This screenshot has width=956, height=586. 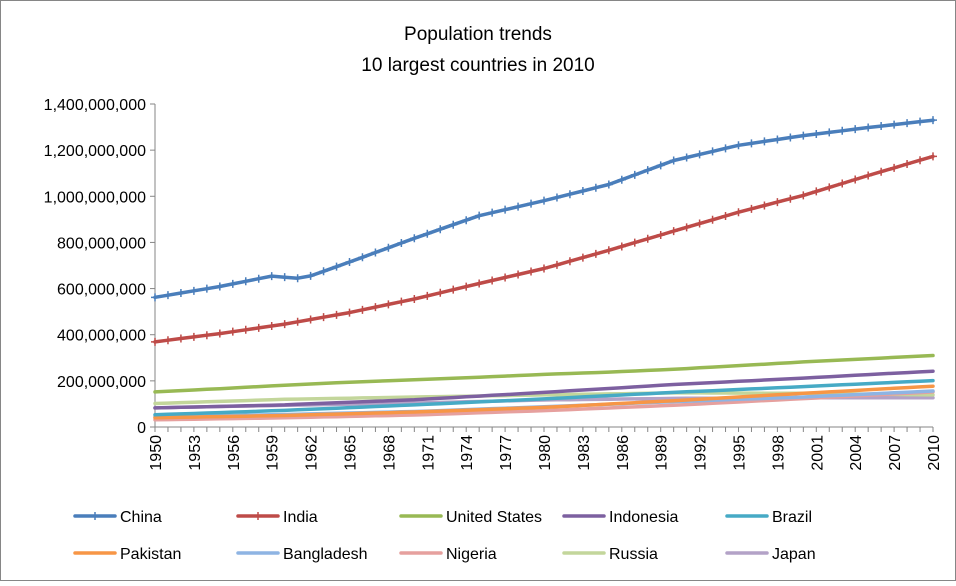 What do you see at coordinates (778, 453) in the screenshot?
I see `x-tick-label: 1998` at bounding box center [778, 453].